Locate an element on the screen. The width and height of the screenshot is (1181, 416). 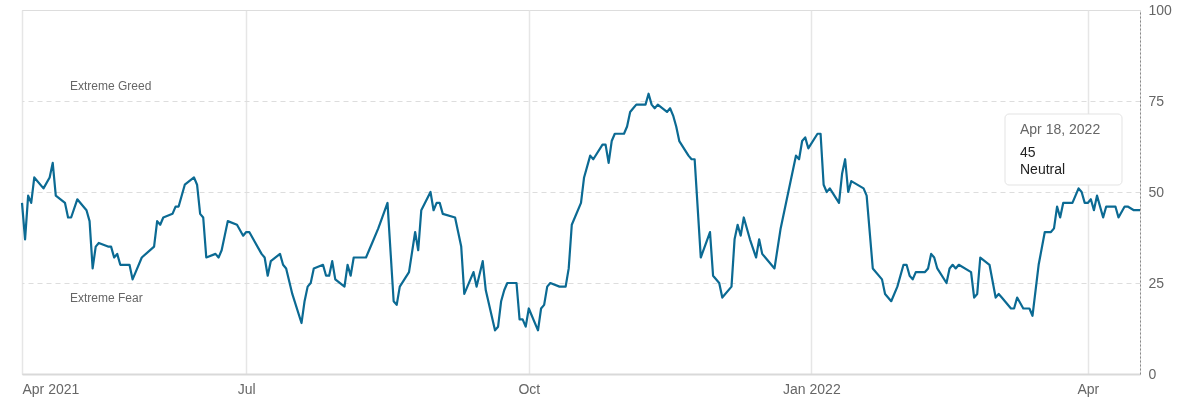
x-tick-label: Jul is located at coordinates (246, 388).